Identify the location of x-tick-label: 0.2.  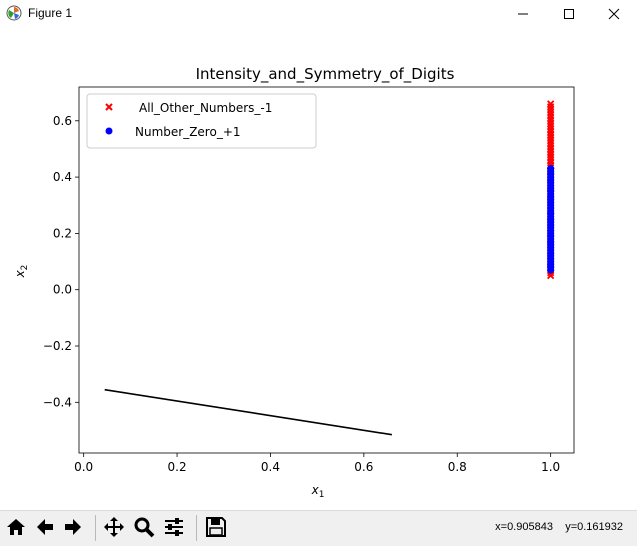
(177, 467).